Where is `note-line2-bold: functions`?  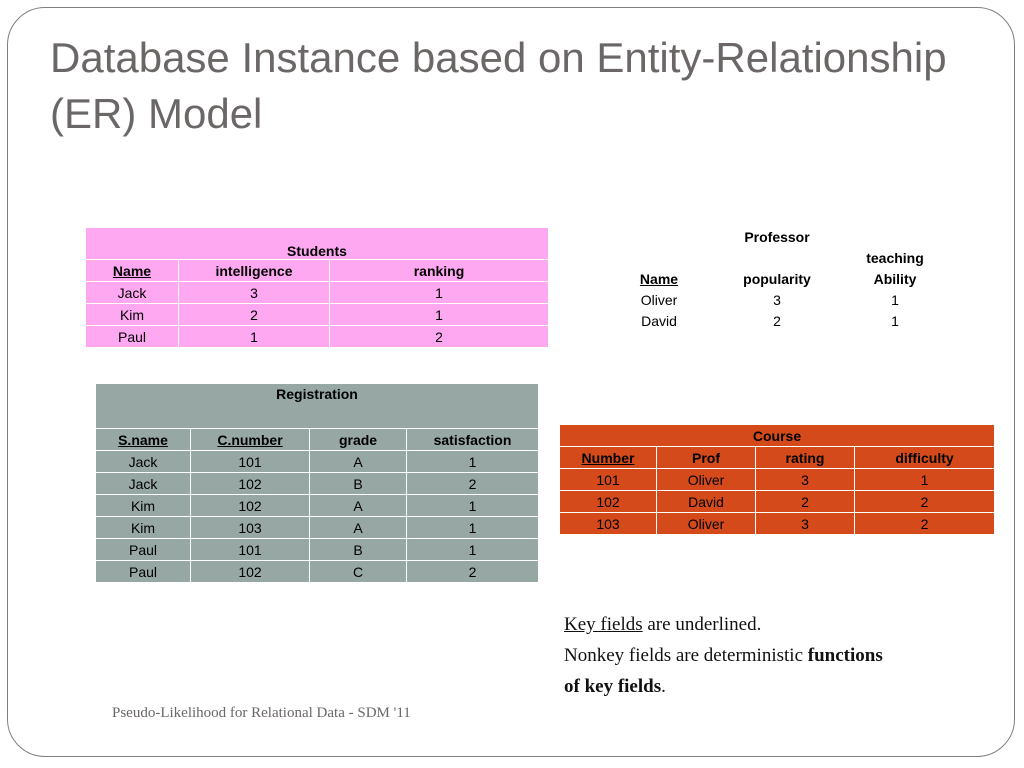 note-line2-bold: functions is located at coordinates (845, 655).